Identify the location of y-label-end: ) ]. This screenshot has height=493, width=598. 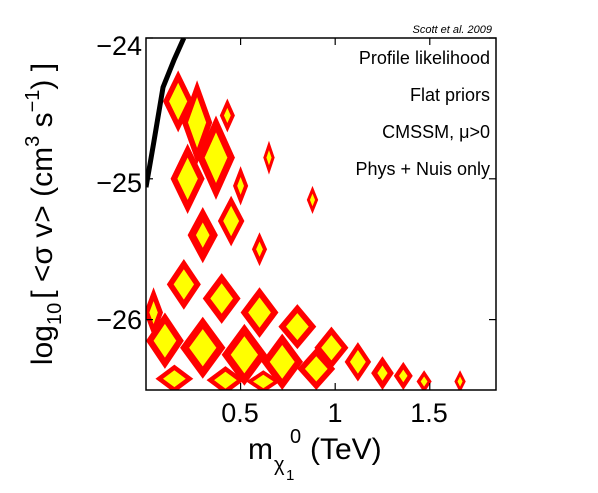
(42, 76).